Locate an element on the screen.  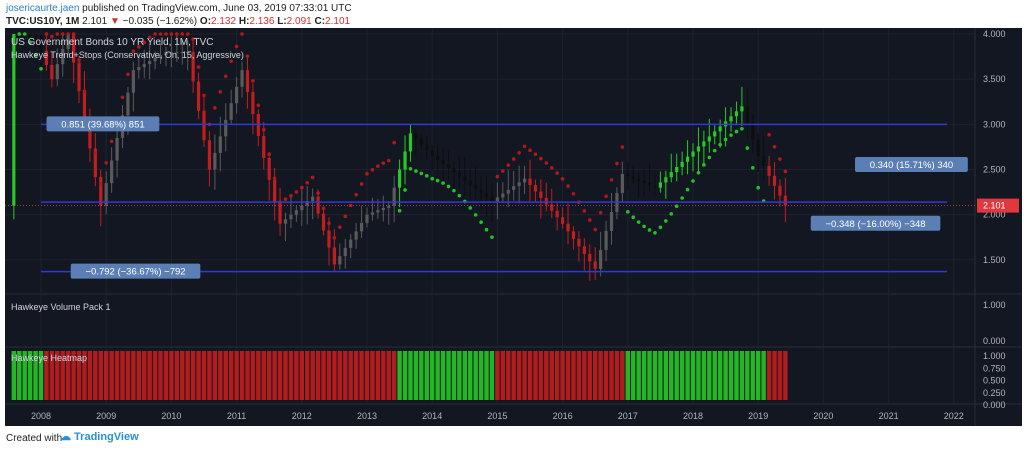
heatmap-tick: 0.500 is located at coordinates (994, 381).